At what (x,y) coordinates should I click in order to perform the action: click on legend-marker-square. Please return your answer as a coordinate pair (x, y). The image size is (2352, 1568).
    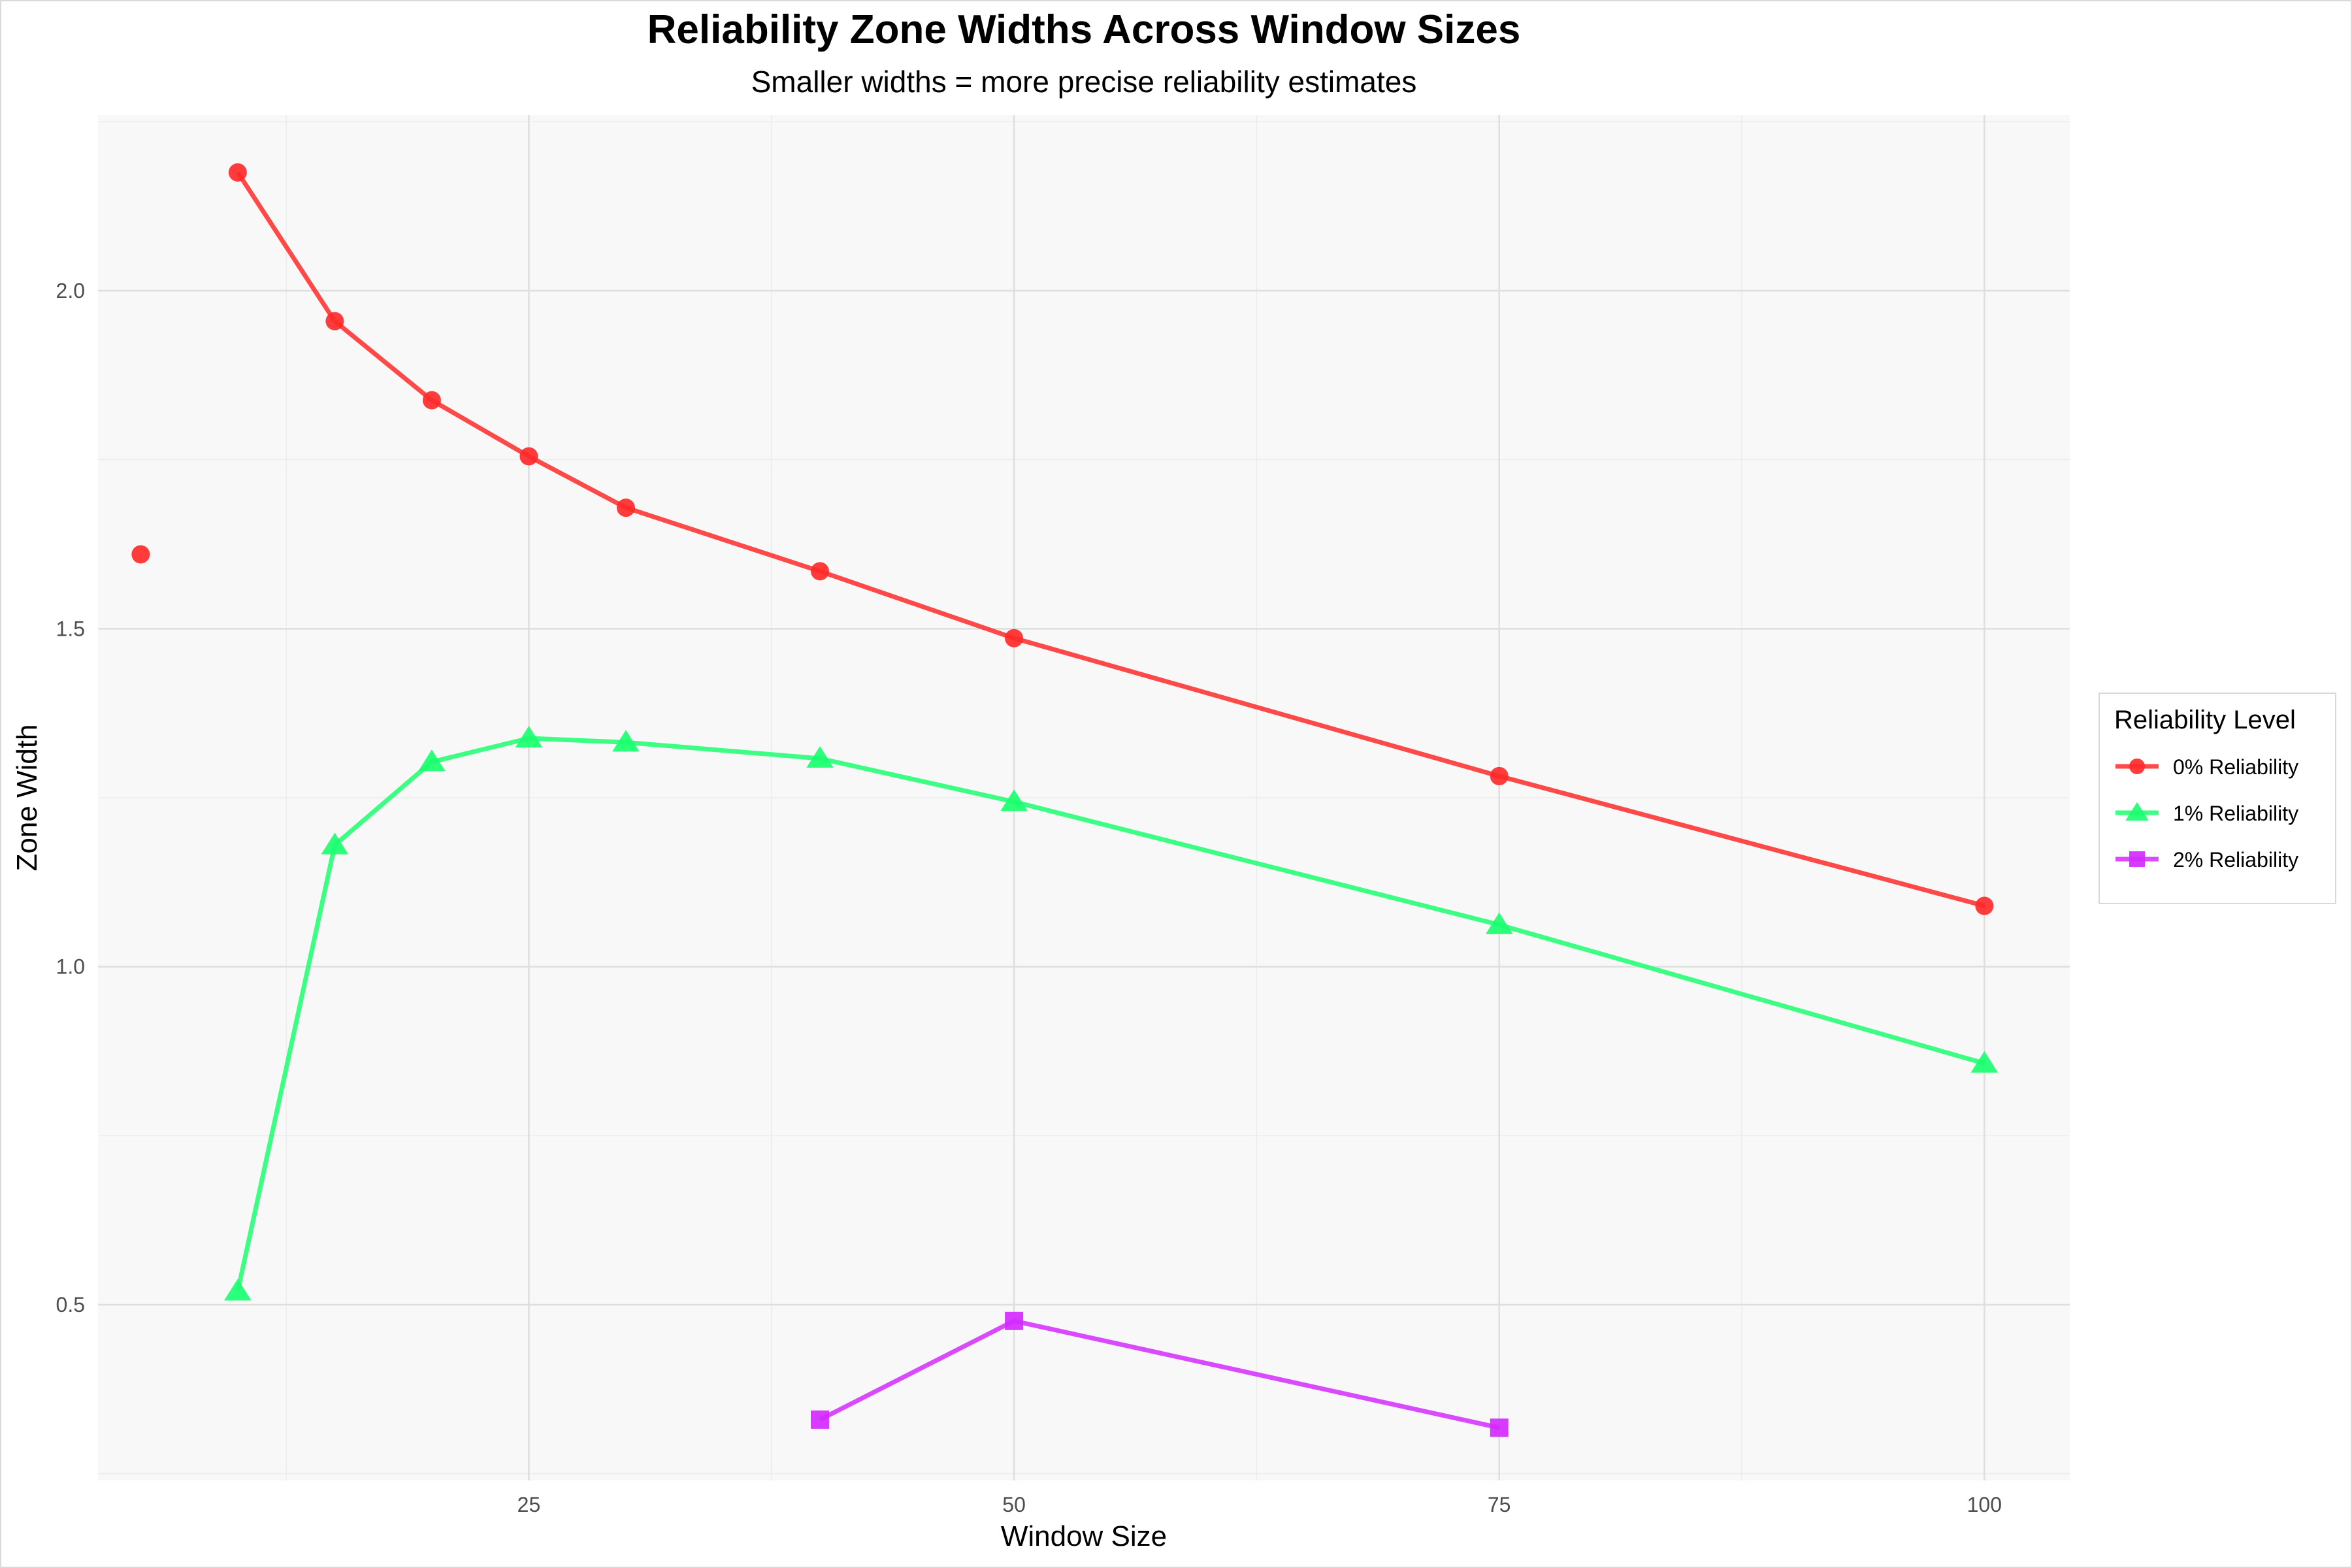
    Looking at the image, I should click on (2137, 859).